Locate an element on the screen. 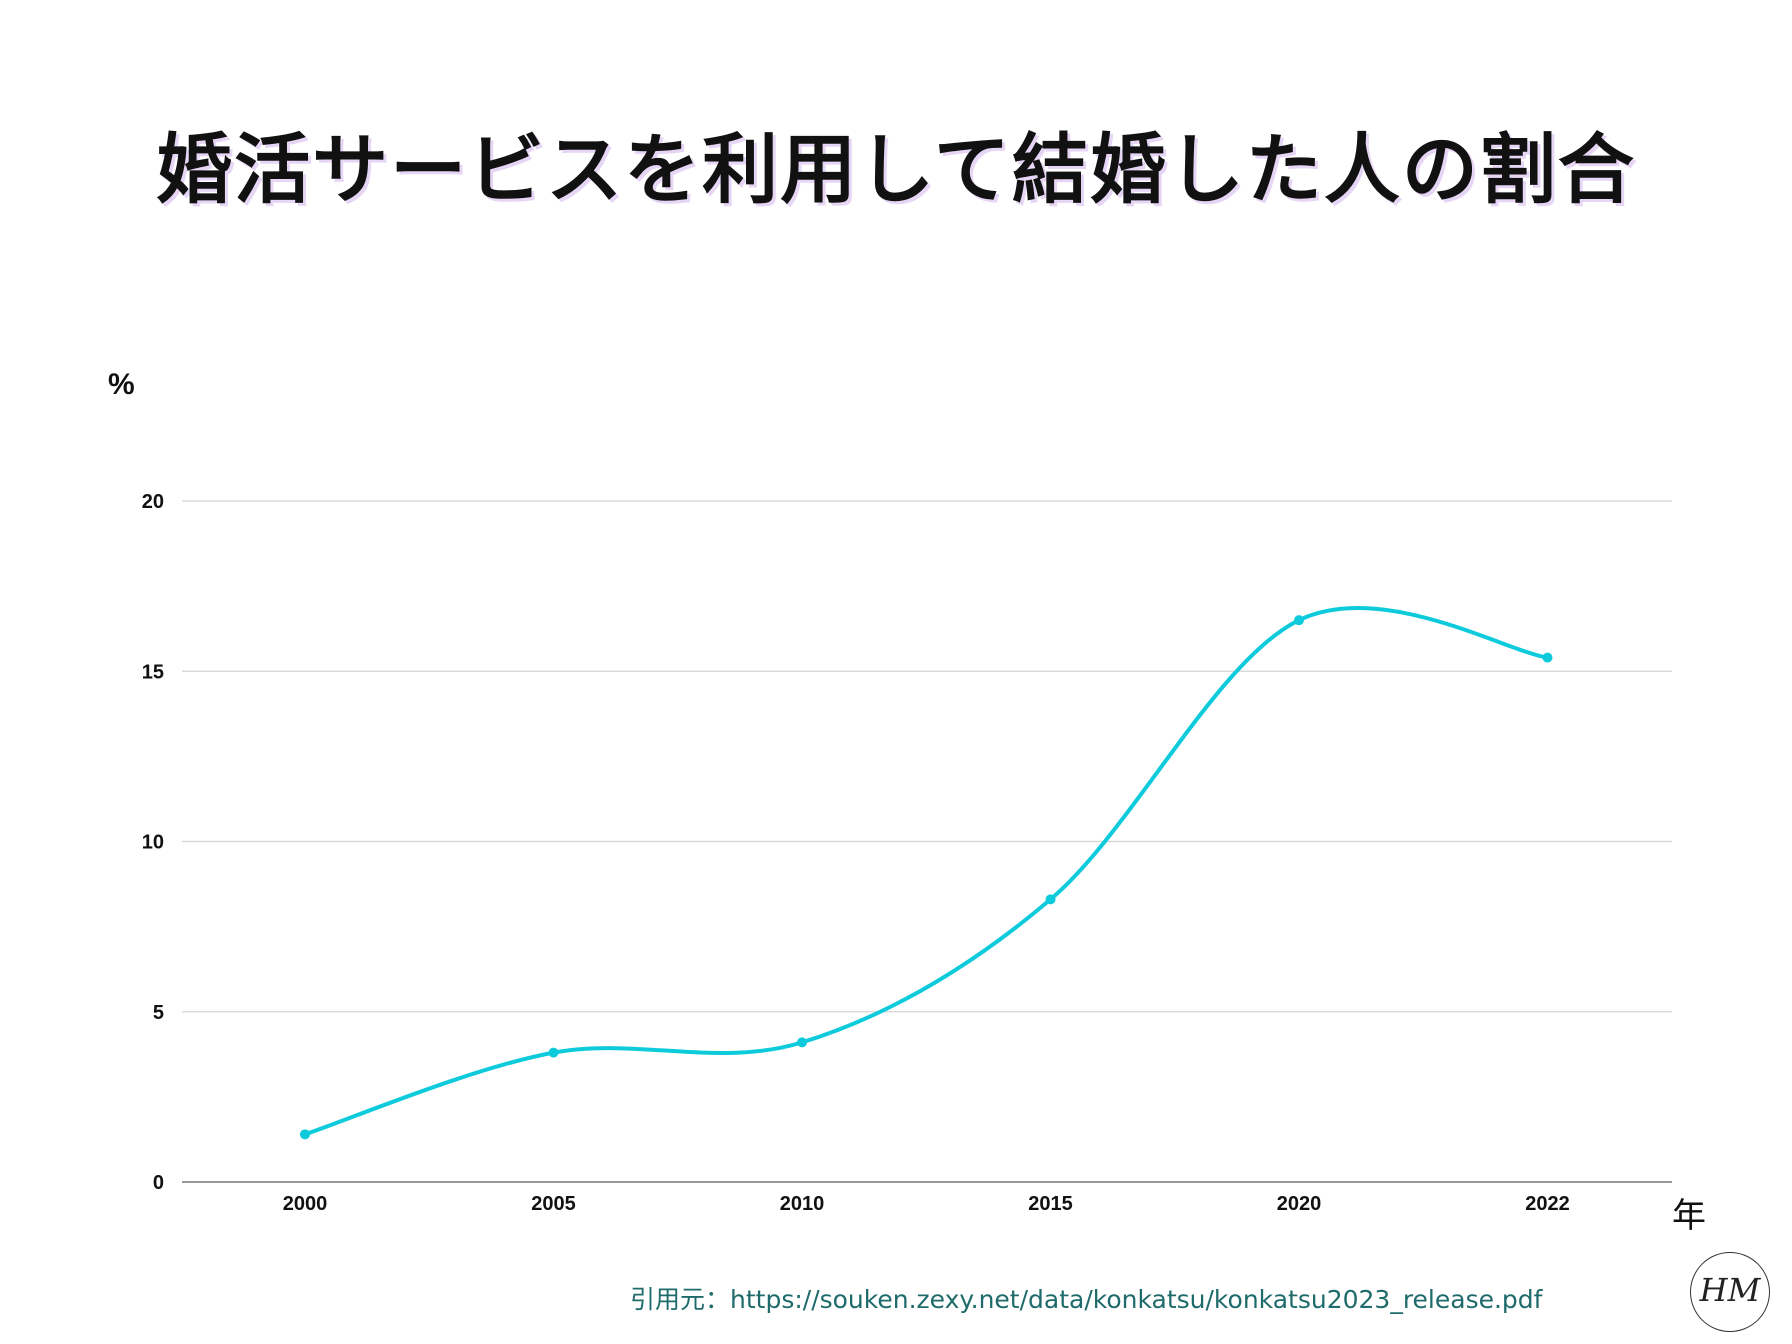  y-axis-unit: % is located at coordinates (121, 384).